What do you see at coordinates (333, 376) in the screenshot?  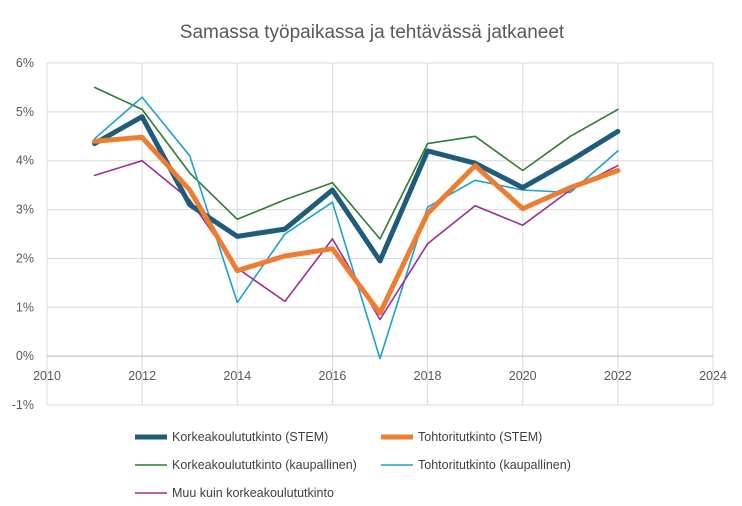 I see `x-tick-label: 2016` at bounding box center [333, 376].